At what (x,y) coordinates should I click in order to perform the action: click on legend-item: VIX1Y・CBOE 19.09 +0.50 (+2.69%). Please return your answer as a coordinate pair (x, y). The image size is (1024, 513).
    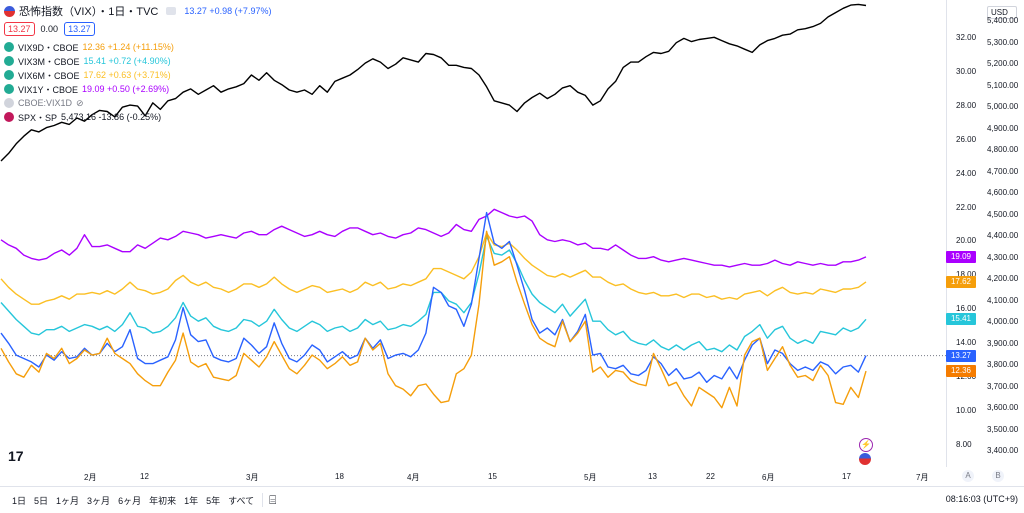
    Looking at the image, I should click on (137, 89).